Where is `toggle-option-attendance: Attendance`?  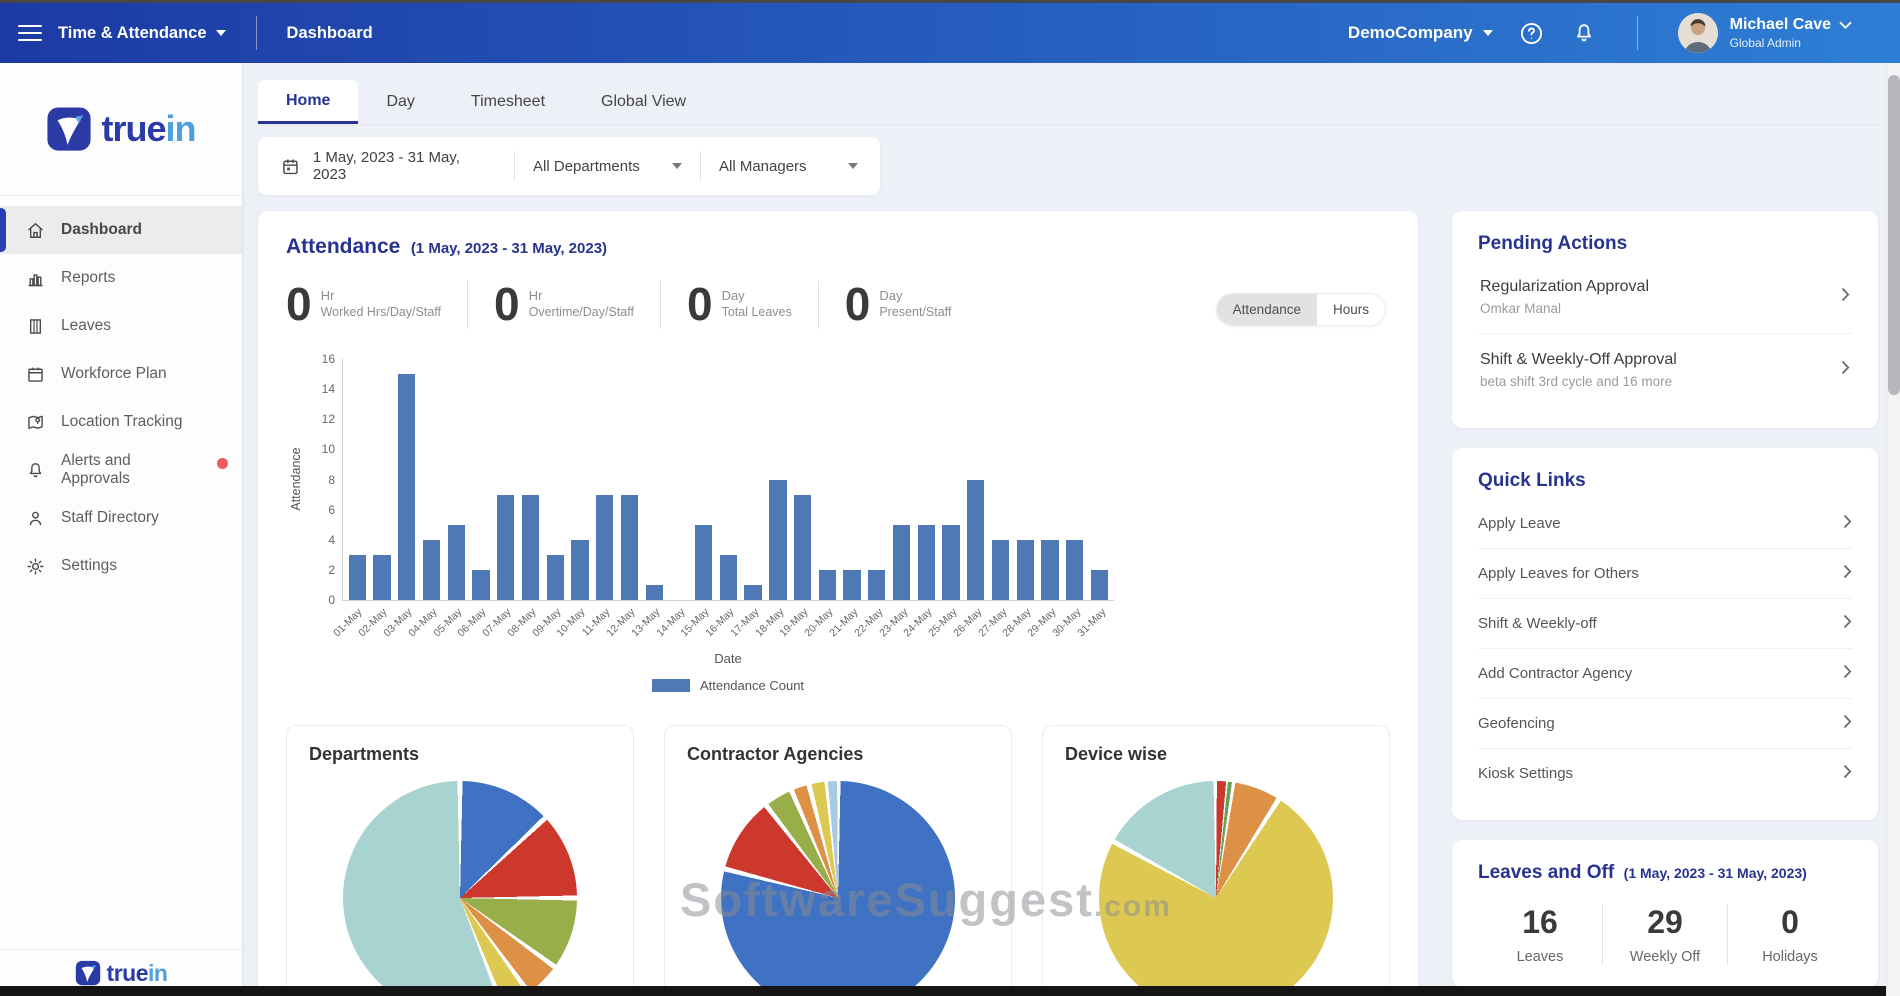 toggle-option-attendance: Attendance is located at coordinates (1266, 309).